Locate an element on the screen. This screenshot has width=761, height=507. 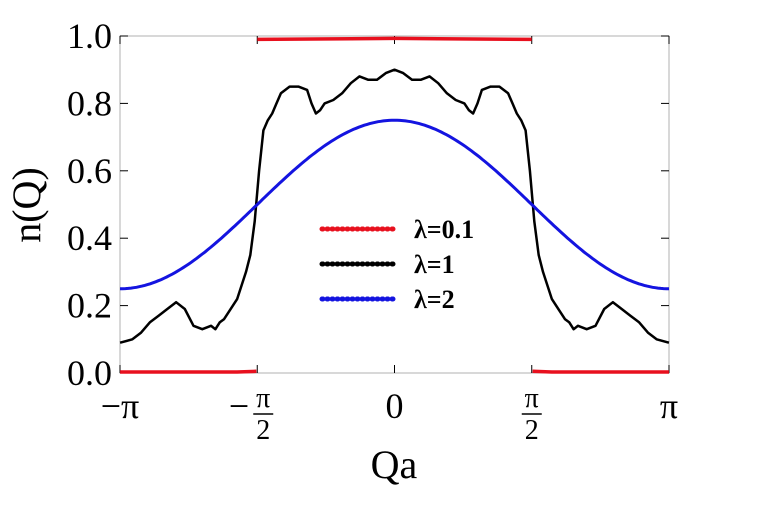
x-tick-label-3: π2 is located at coordinates (531, 414).